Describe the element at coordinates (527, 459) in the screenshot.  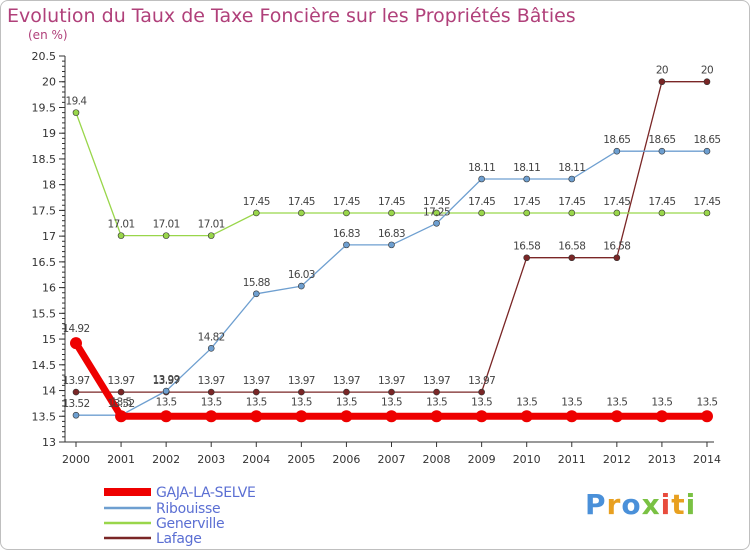
I see `x-tick-label: 2010` at that location.